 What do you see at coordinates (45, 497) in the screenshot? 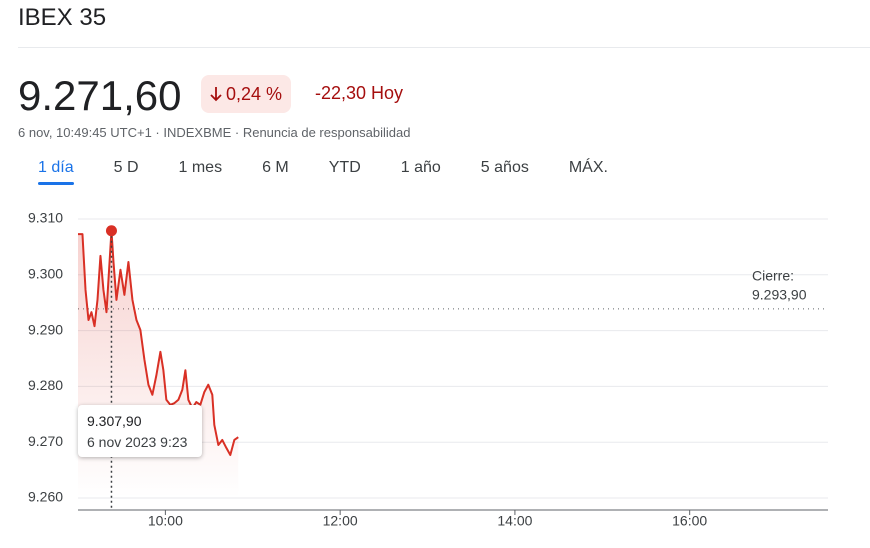
I see `y-tick-label: 9.260` at bounding box center [45, 497].